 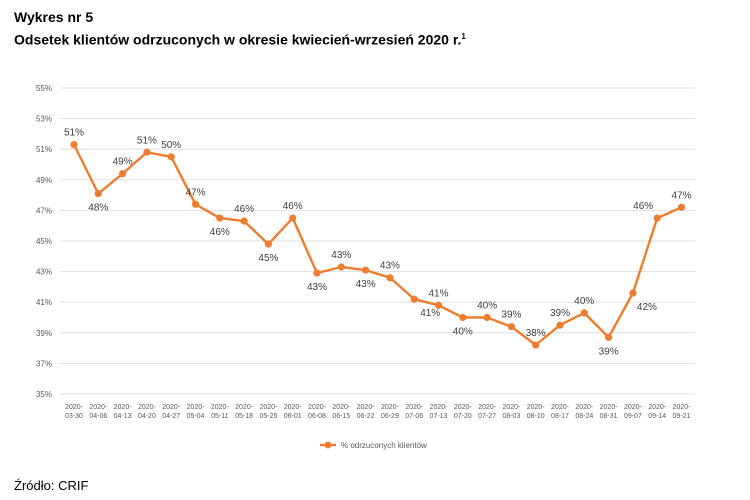 I want to click on y-tick-label: 55%, so click(x=44, y=88).